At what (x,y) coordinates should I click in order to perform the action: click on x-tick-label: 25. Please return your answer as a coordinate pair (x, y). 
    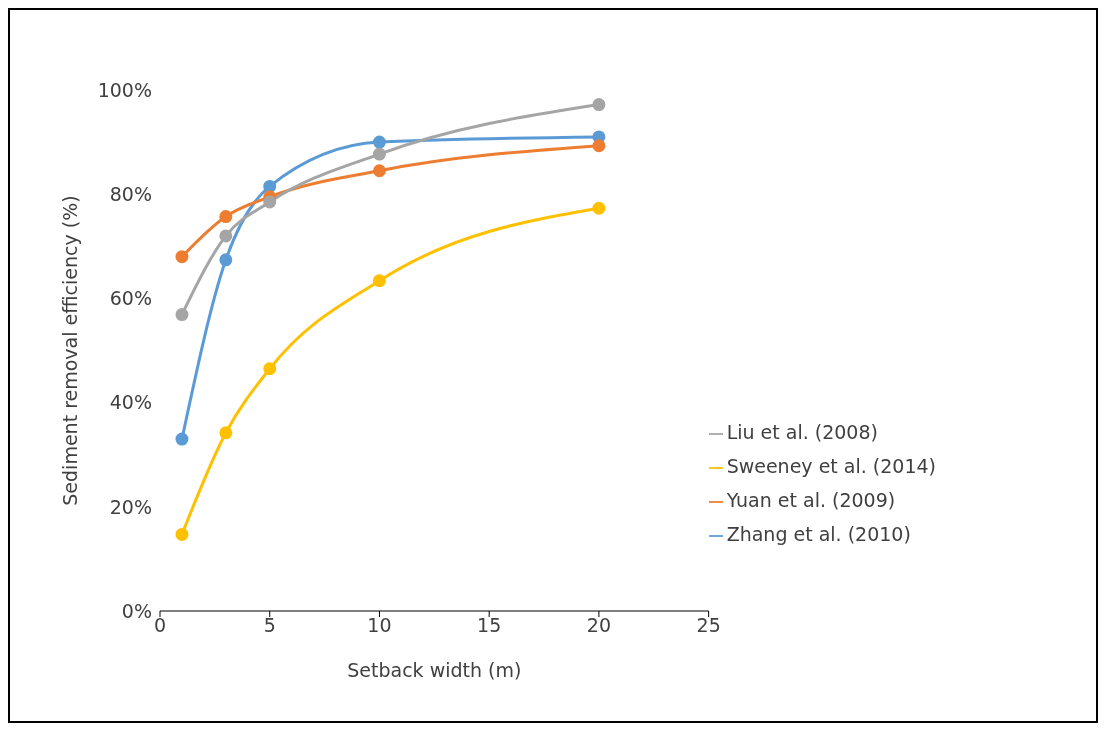
    Looking at the image, I should click on (708, 625).